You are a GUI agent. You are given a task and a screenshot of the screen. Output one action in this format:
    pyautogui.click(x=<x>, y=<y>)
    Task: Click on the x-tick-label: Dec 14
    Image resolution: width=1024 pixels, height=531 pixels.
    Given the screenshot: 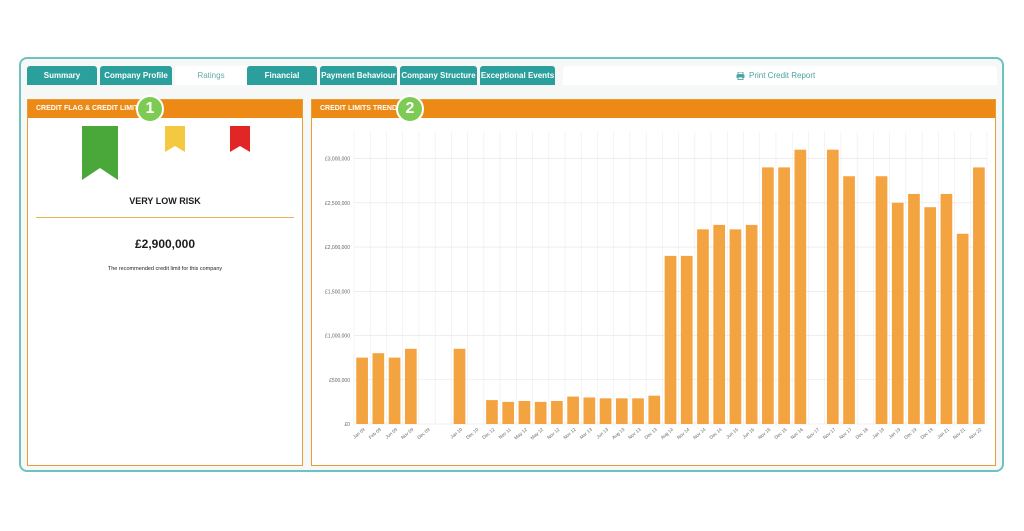 What is the action you would take?
    pyautogui.click(x=715, y=433)
    